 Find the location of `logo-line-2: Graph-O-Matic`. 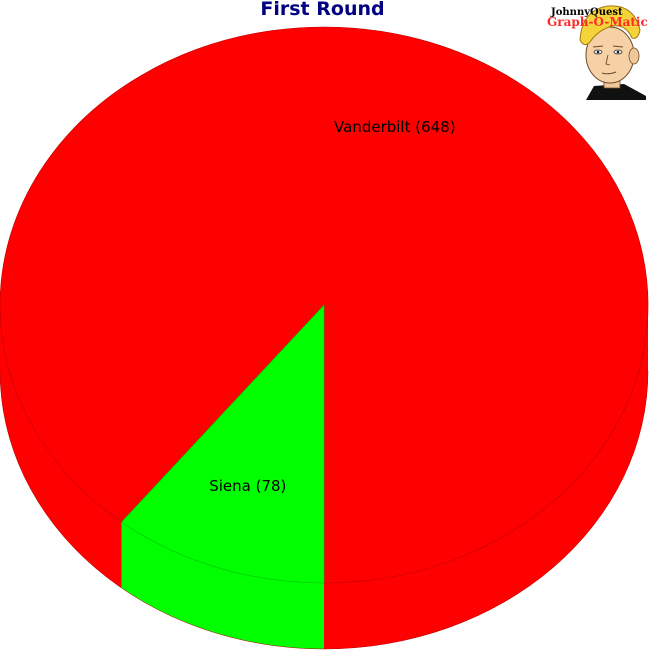

logo-line-2: Graph-O-Matic is located at coordinates (597, 22).